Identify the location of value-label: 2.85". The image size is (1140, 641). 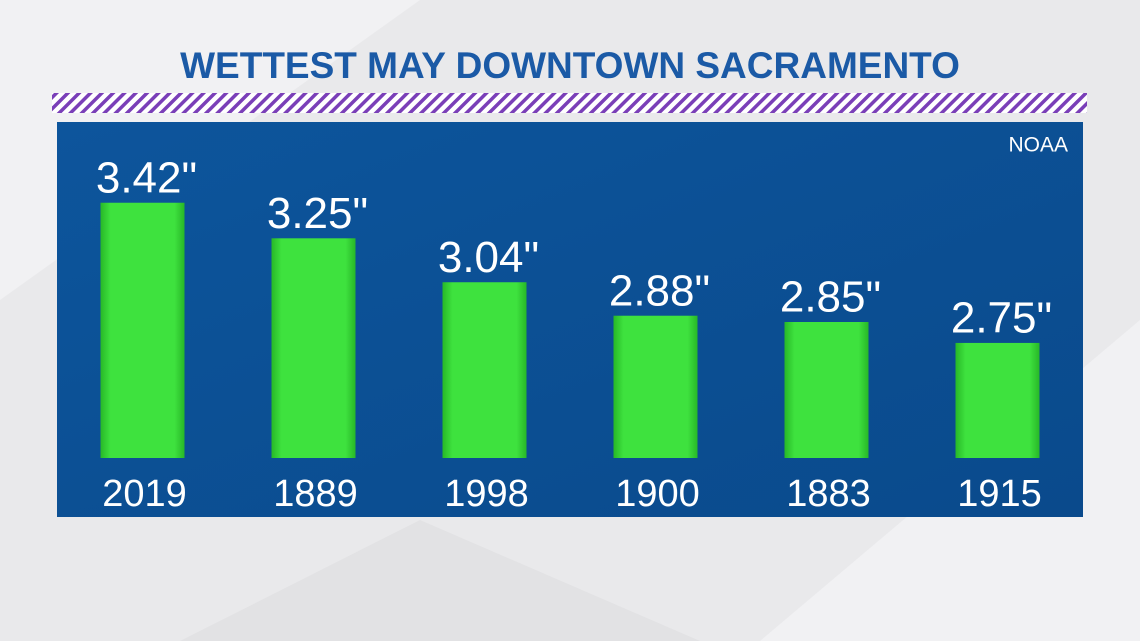
(830, 297).